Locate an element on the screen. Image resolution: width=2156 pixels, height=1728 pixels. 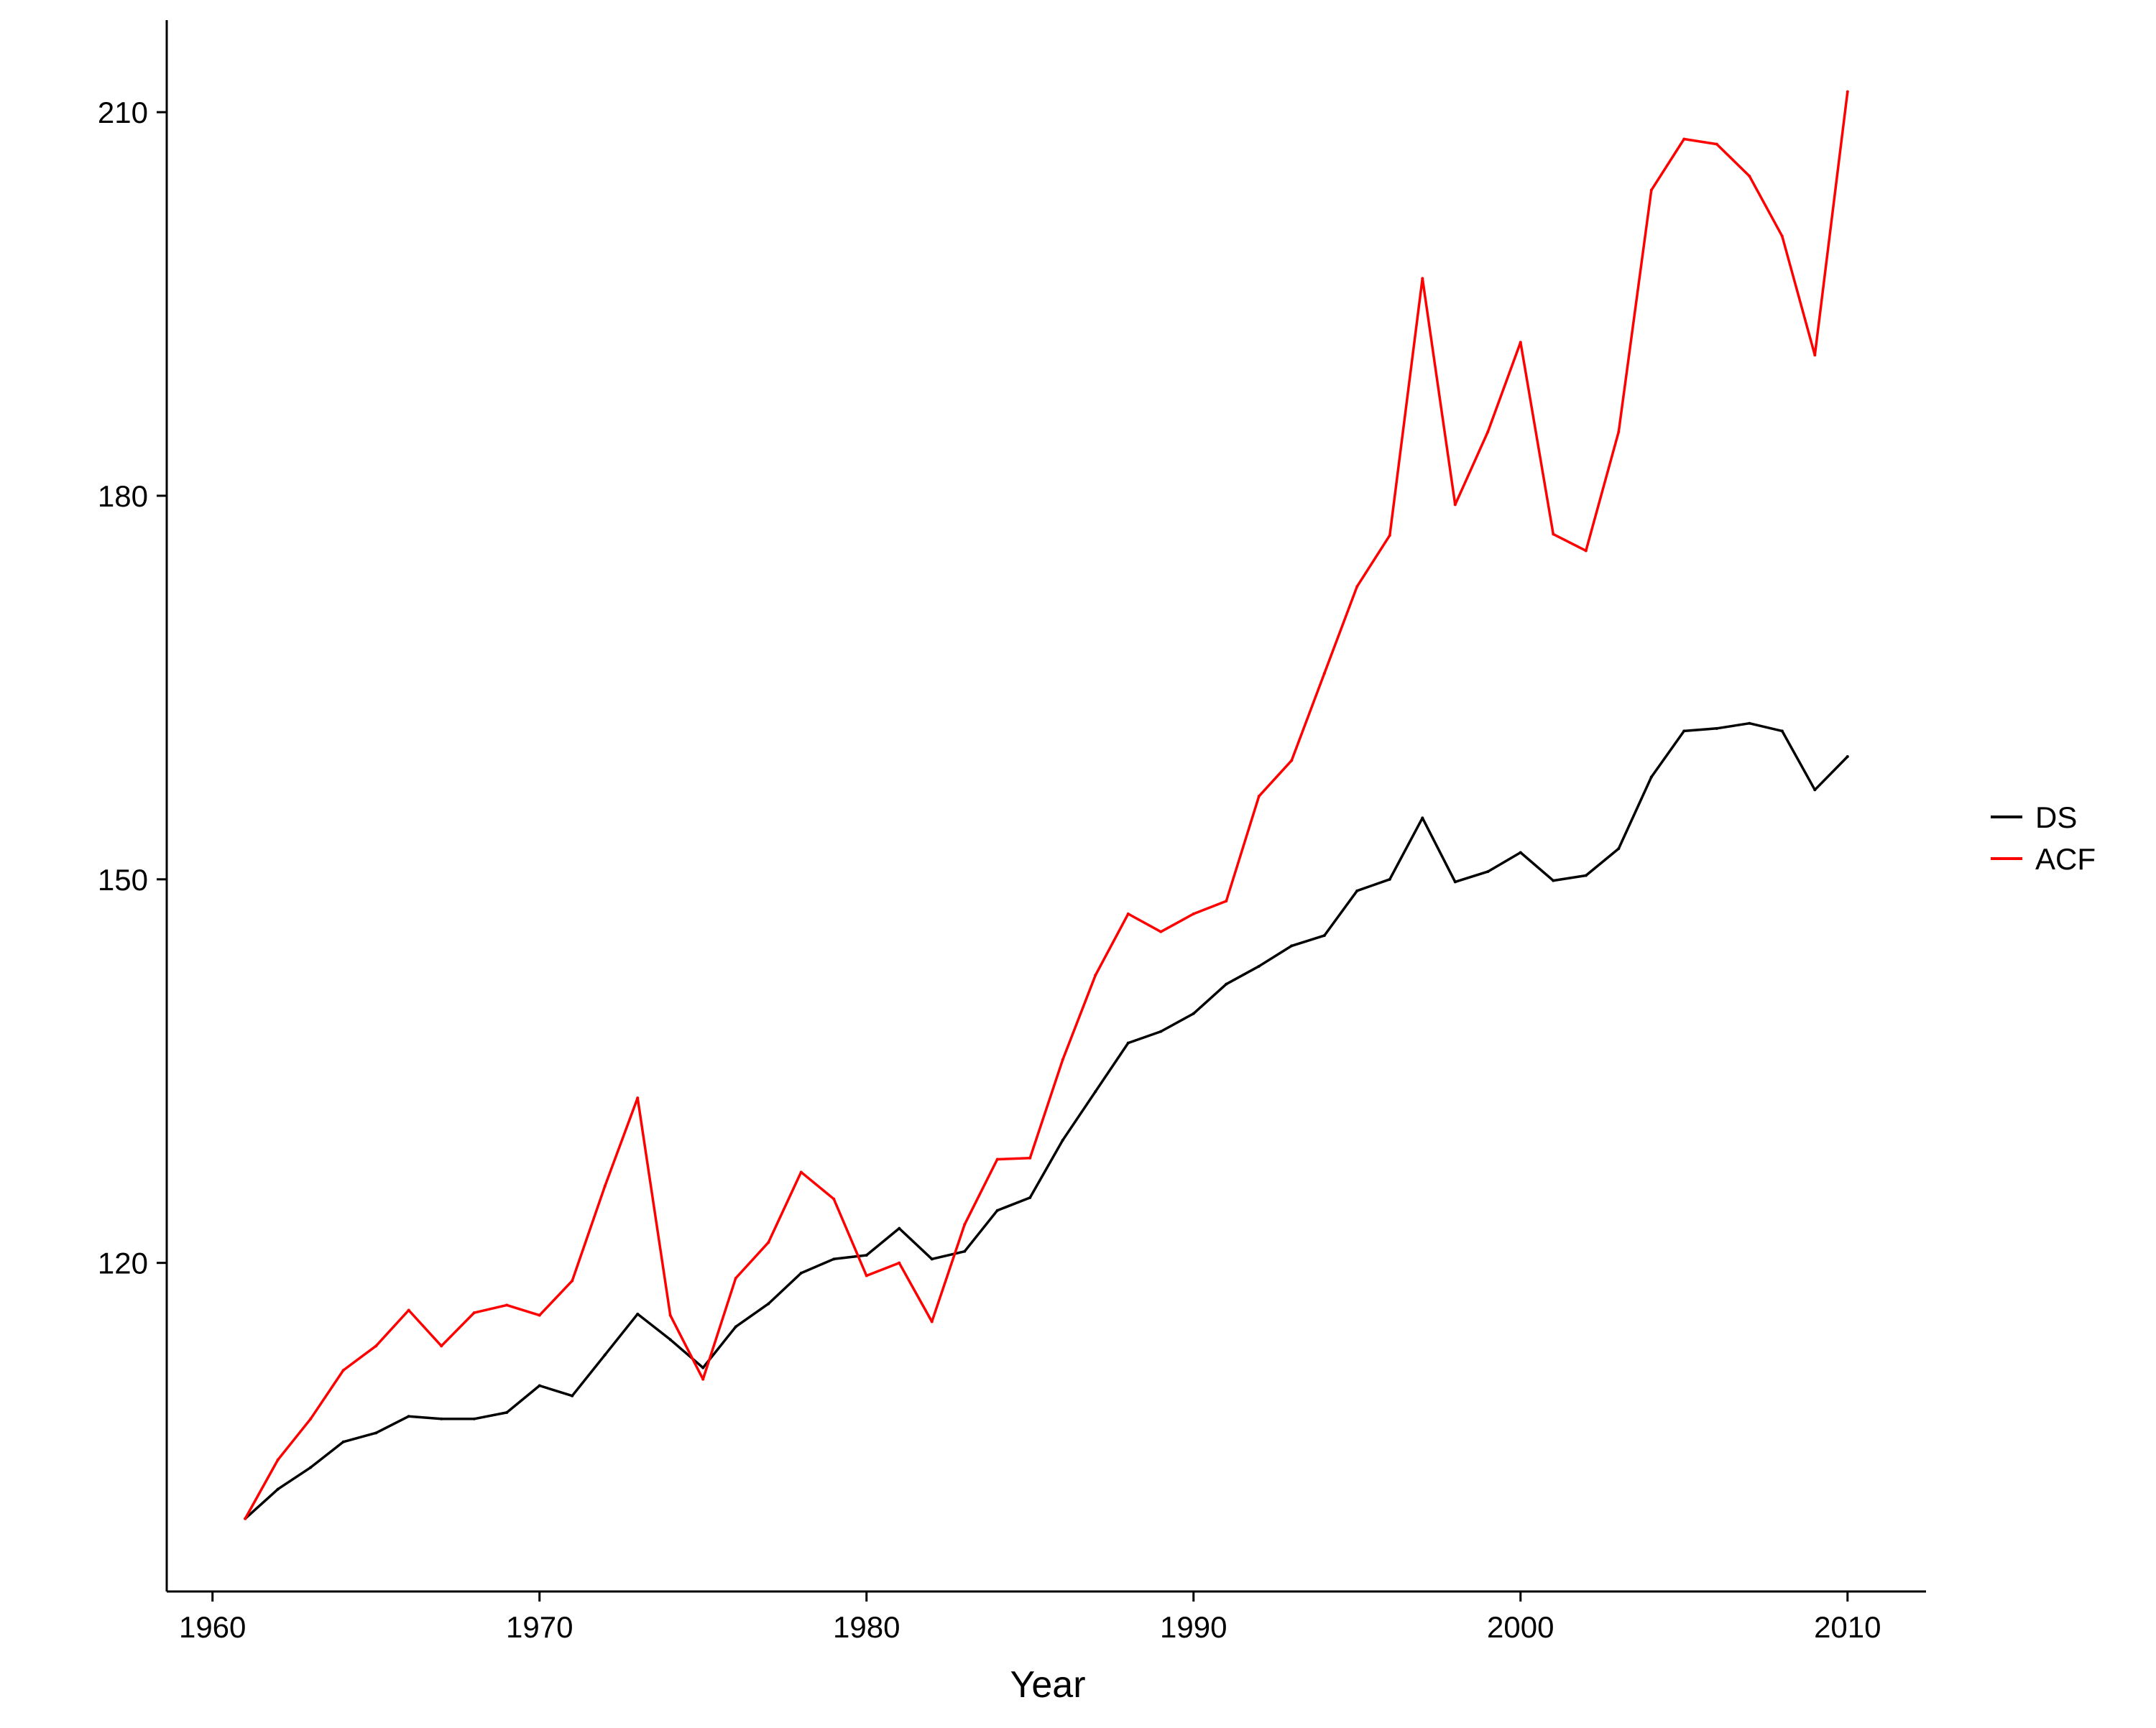
x-tick-label: 1990 is located at coordinates (1193, 1627).